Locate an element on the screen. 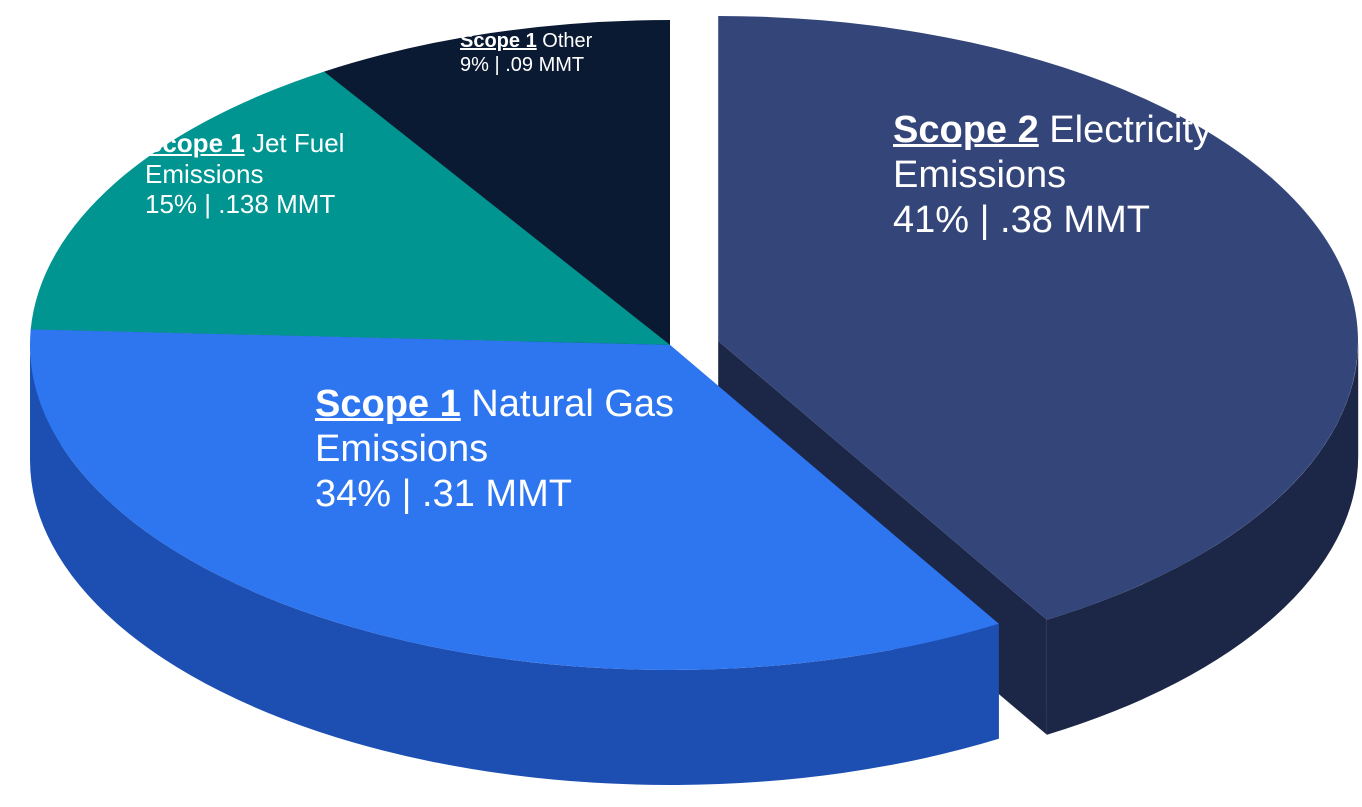 This screenshot has height=807, width=1362. value-label: 9% | .09 MMT is located at coordinates (522, 64).